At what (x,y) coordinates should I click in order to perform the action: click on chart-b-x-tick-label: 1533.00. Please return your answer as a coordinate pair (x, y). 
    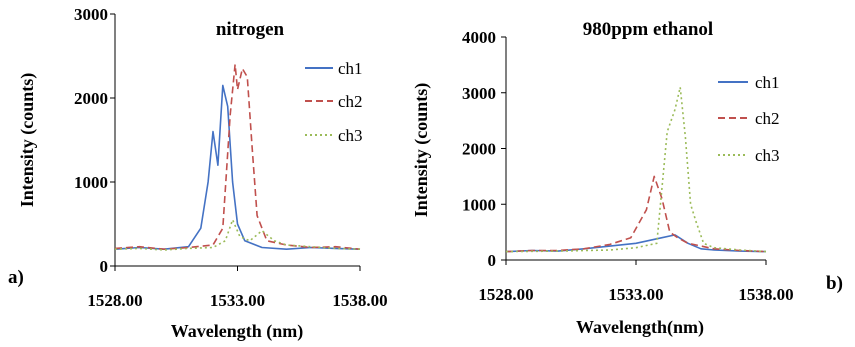
    Looking at the image, I should click on (635, 294).